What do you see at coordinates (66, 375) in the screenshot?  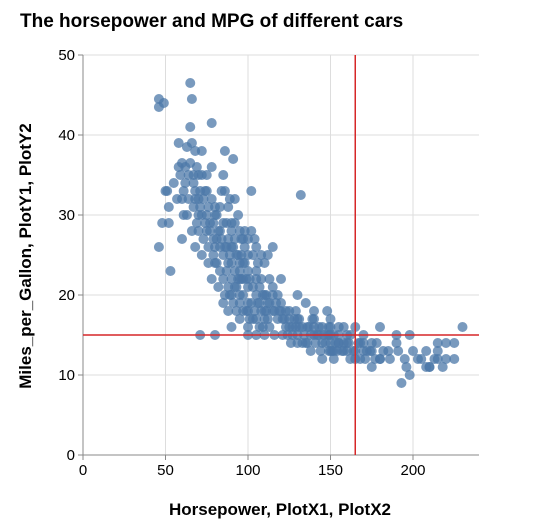 I see `y-tick-label: 10` at bounding box center [66, 375].